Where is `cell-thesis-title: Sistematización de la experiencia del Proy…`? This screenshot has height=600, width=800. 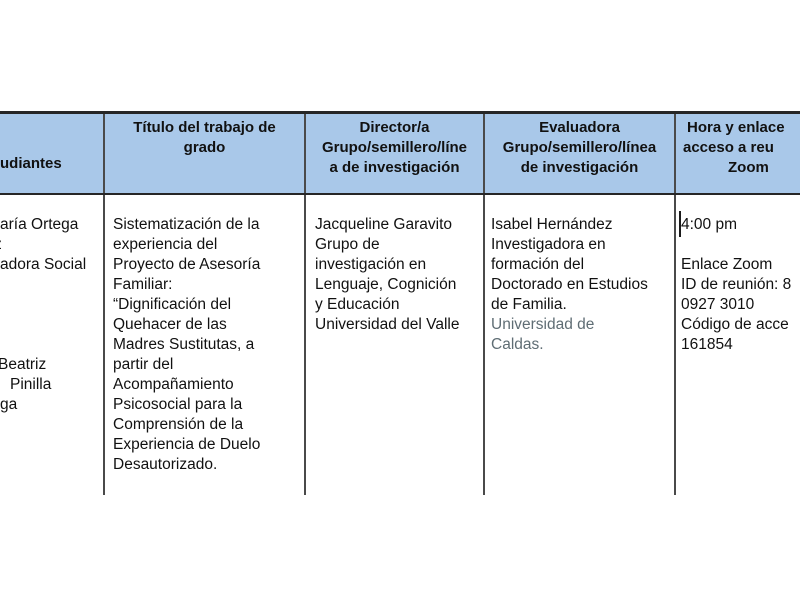 cell-thesis-title: Sistematización de la experiencia del Proy… is located at coordinates (205, 345).